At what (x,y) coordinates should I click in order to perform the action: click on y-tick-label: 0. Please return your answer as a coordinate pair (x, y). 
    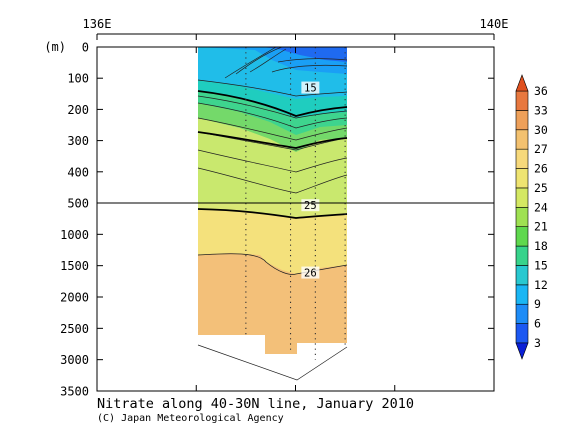
    Looking at the image, I should click on (85, 48).